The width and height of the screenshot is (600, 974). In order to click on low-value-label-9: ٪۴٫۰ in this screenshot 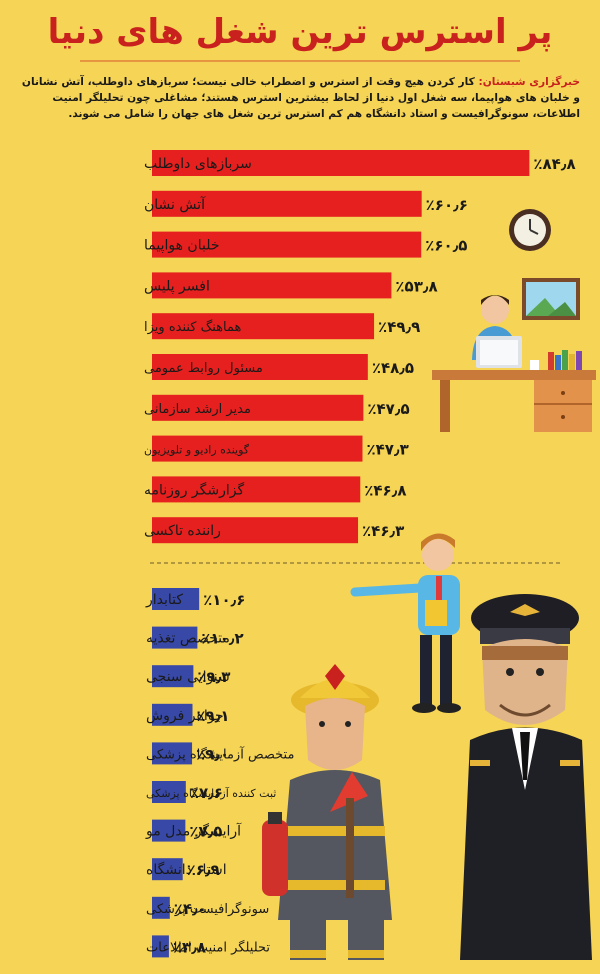, I will do `click(190, 909)`.